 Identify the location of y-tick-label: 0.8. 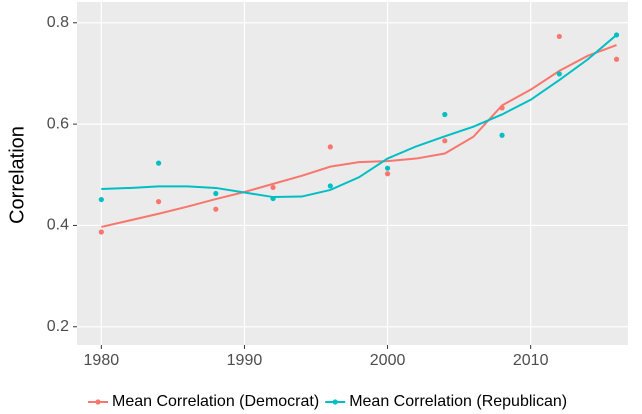
(58, 22).